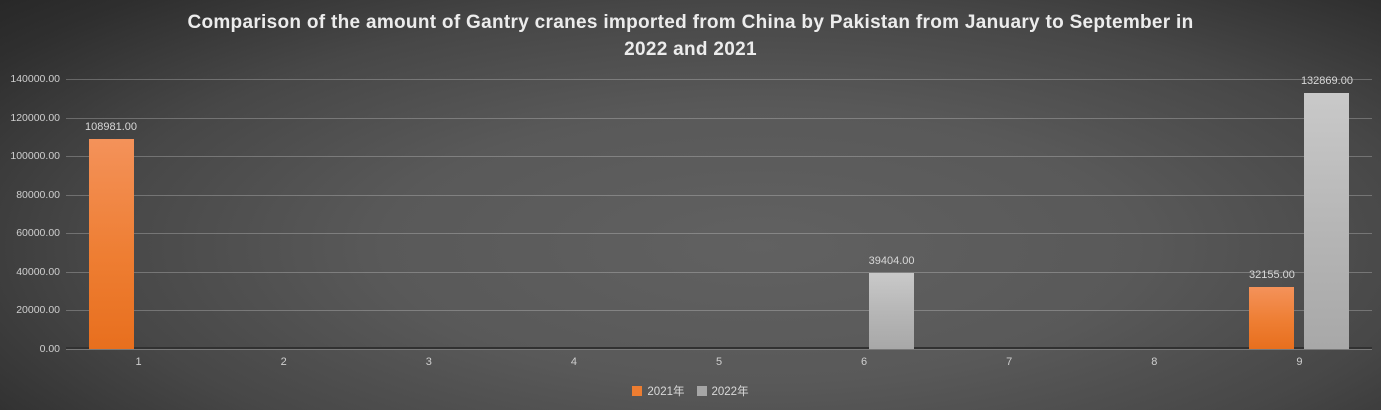  Describe the element at coordinates (38, 271) in the screenshot. I see `y-axis-tick-label: 40000.00` at that location.